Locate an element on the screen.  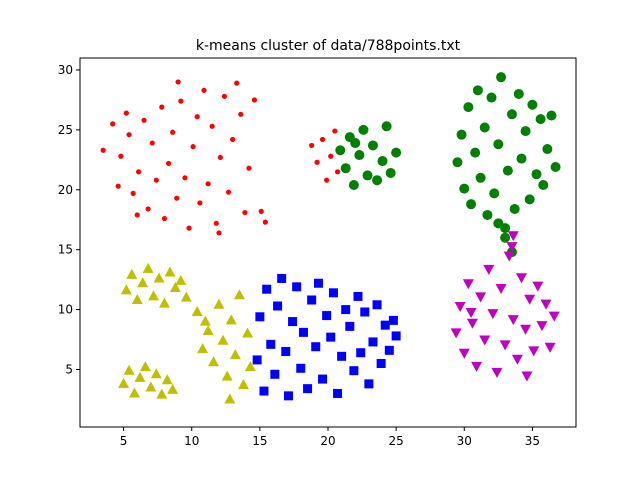
y-axis-ticks: 5 10 15 20 25 30 is located at coordinates (69, 219).